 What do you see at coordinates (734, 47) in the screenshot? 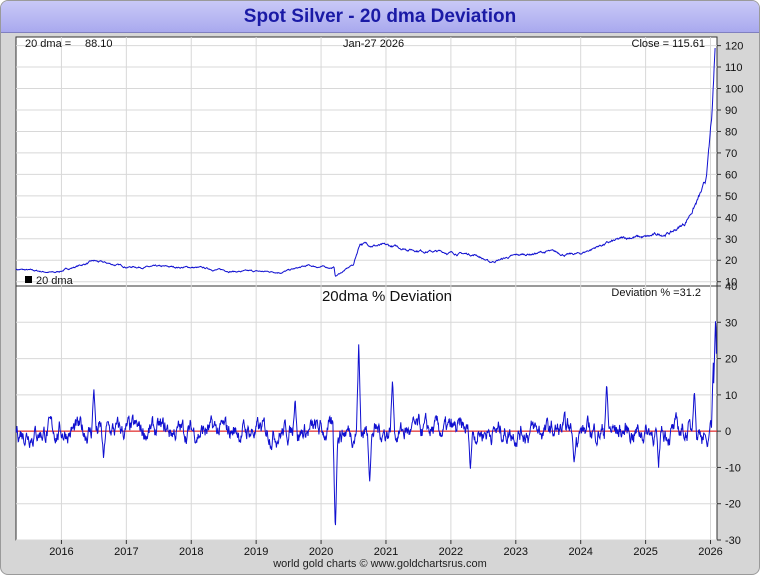
I see `y-tick-label: 120` at bounding box center [734, 47].